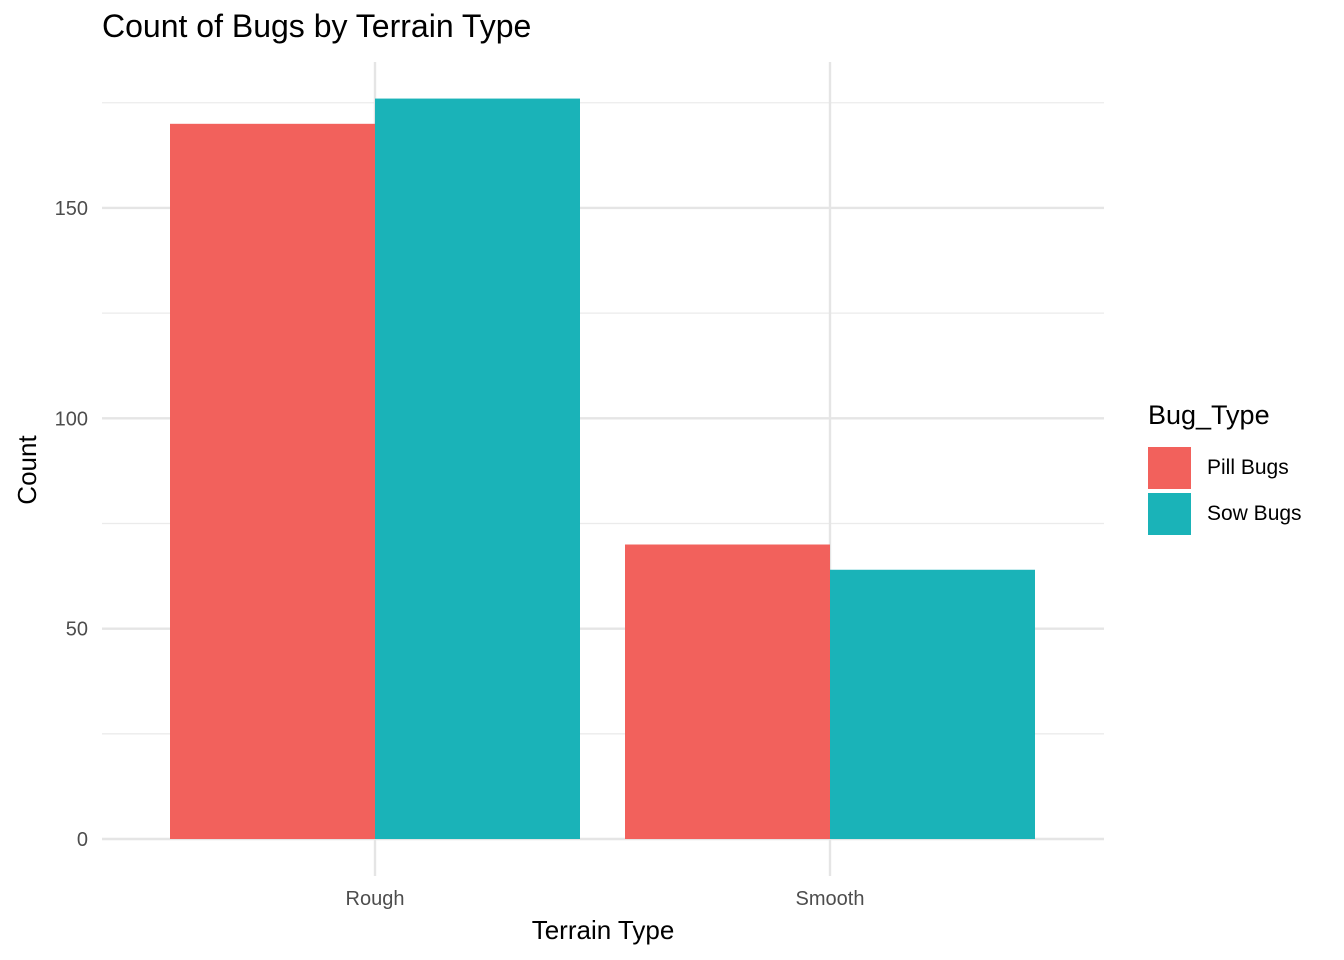 This screenshot has height=960, width=1344. I want to click on y-tick-label: 0, so click(82, 840).